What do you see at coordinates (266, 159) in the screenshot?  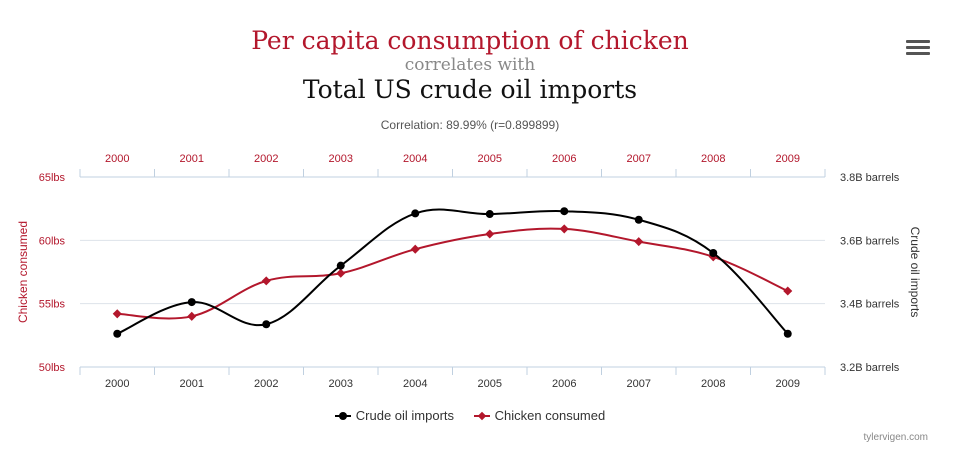 I see `x-tick-label-top: 2002` at bounding box center [266, 159].